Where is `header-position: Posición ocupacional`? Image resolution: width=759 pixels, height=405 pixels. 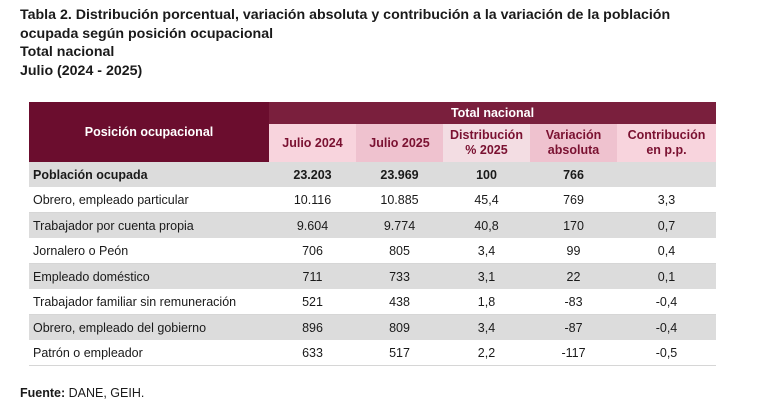
header-position: Posición ocupacional is located at coordinates (149, 132).